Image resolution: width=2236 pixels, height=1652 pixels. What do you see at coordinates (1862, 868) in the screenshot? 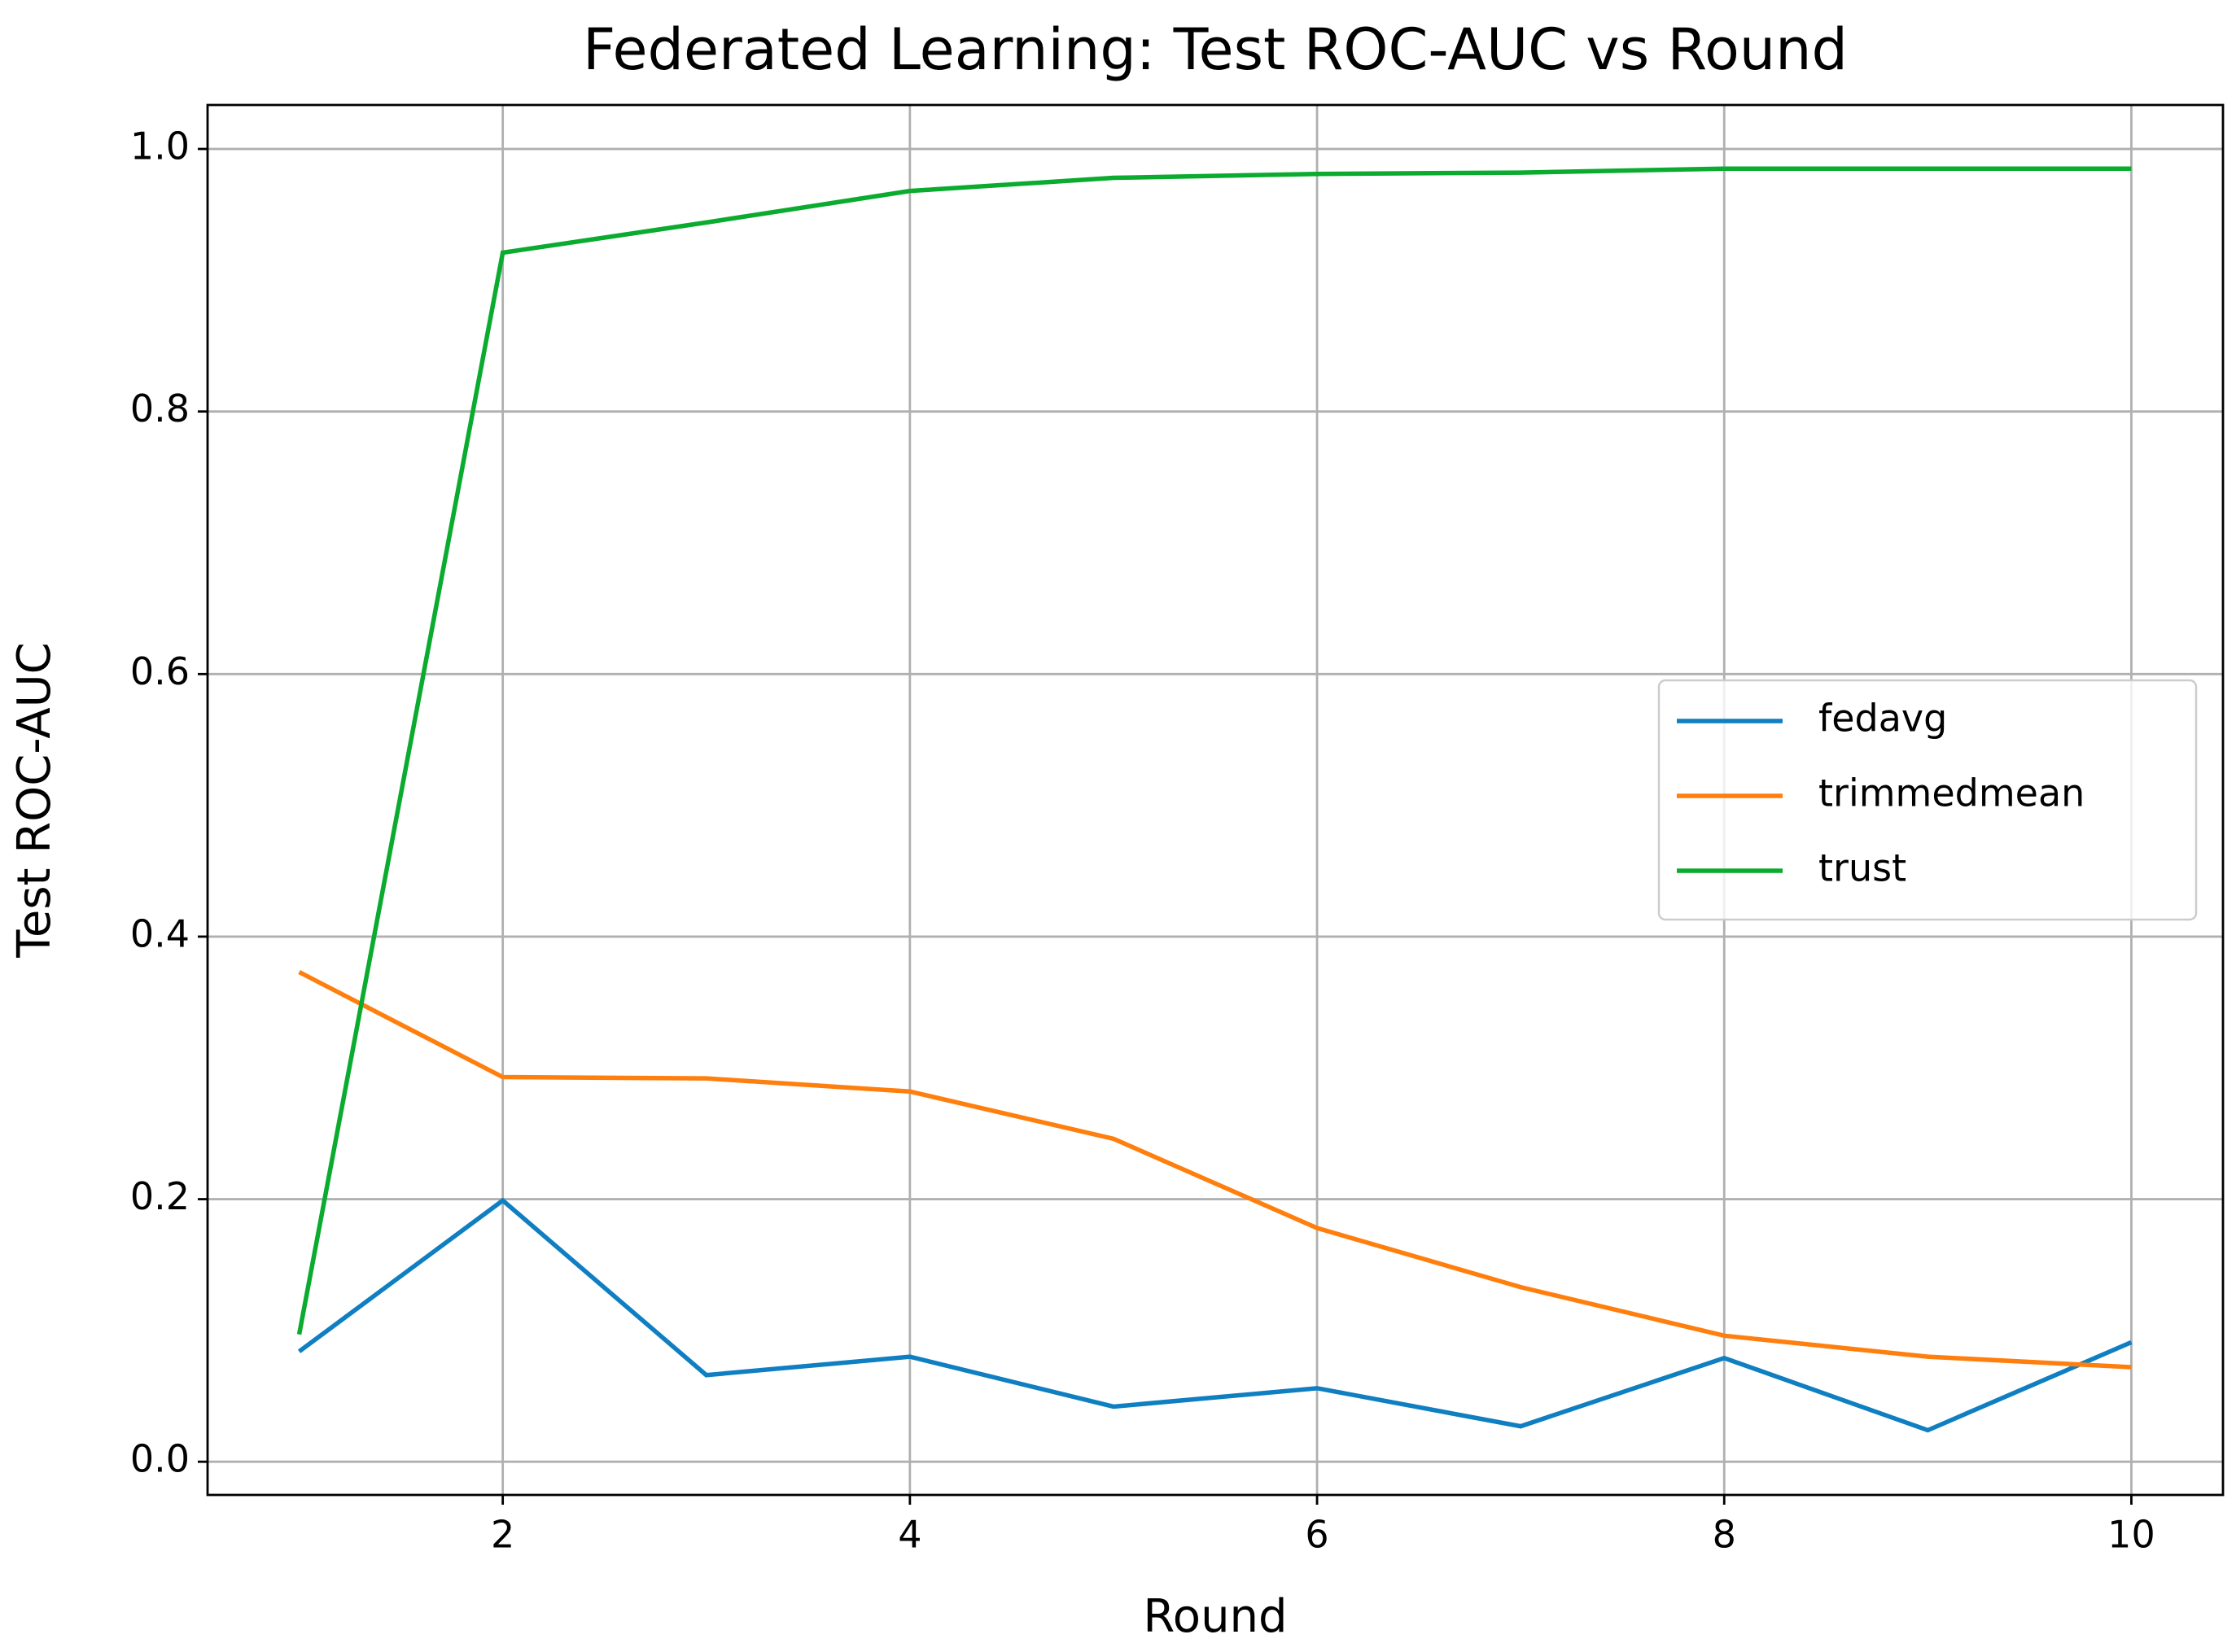
I see `legend-label: trust` at bounding box center [1862, 868].